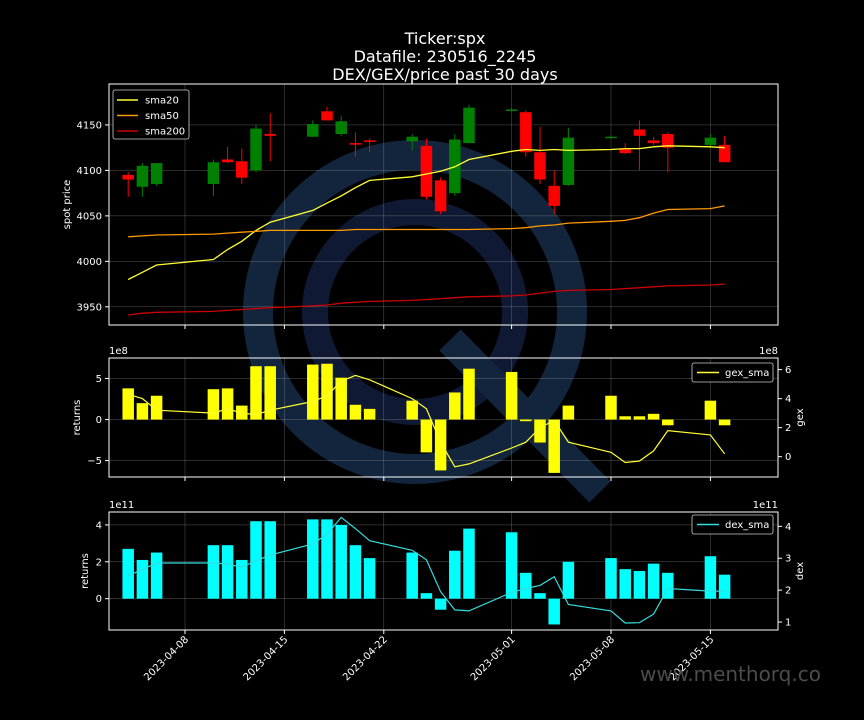 The width and height of the screenshot is (864, 720). I want to click on watermark-text: www.menthorq.co, so click(730, 674).